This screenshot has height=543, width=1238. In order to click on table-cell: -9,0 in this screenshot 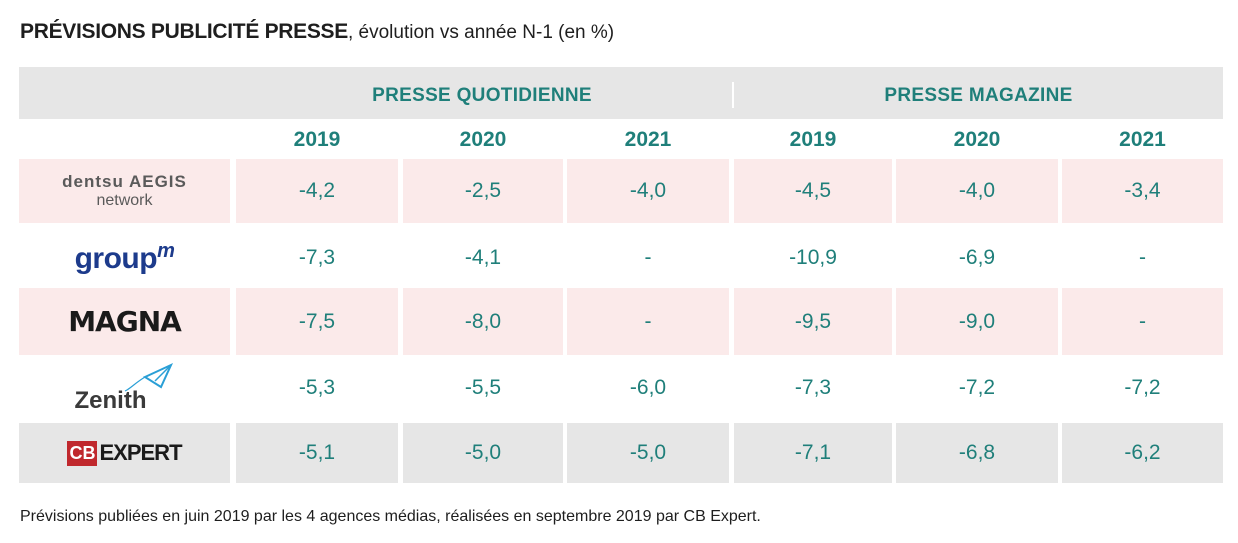, I will do `click(977, 321)`.